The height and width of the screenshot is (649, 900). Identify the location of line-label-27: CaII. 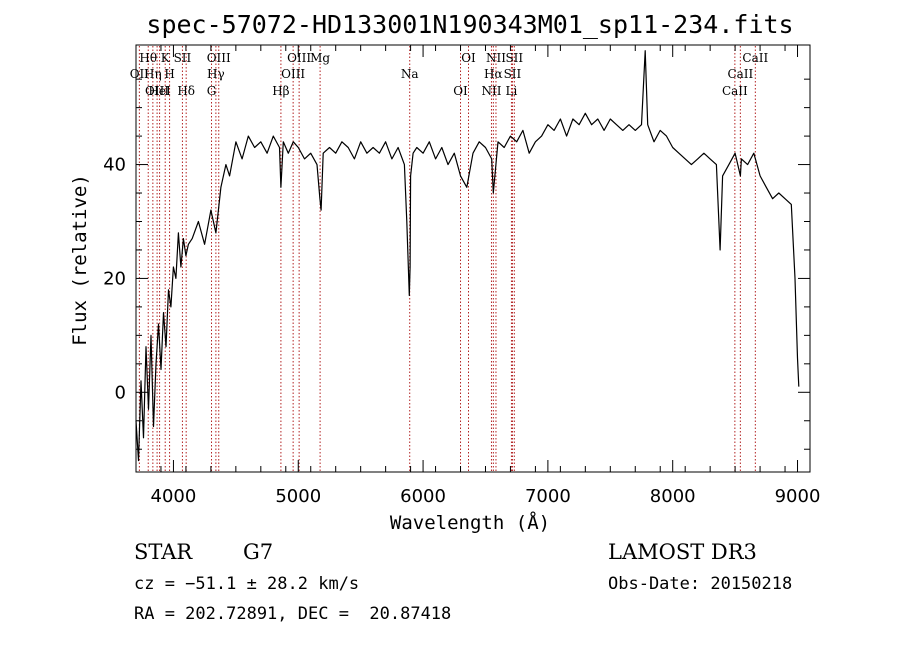
(755, 58).